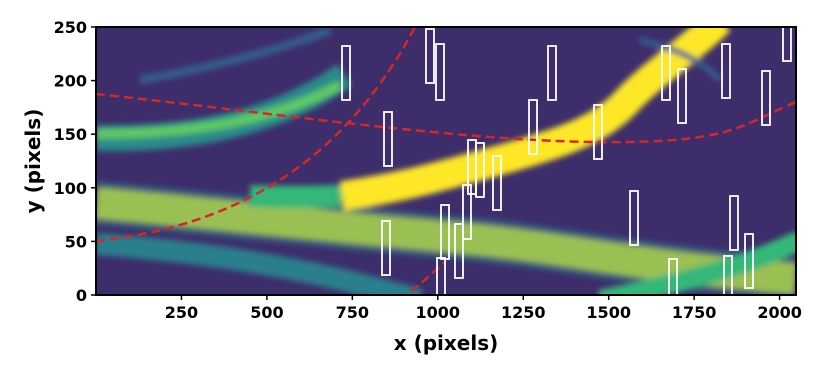 The height and width of the screenshot is (378, 830). Describe the element at coordinates (70, 188) in the screenshot. I see `y-tick-label: 100` at that location.